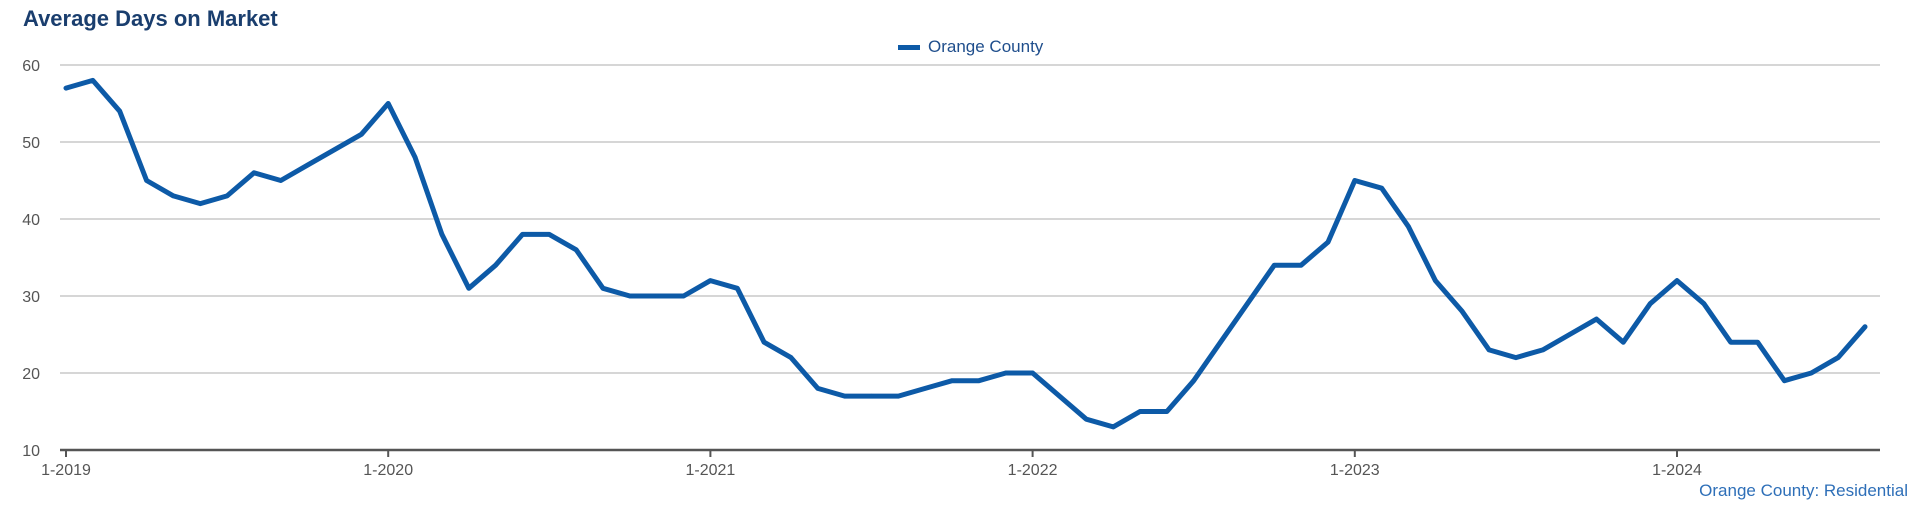 The width and height of the screenshot is (1920, 508). Describe the element at coordinates (1355, 470) in the screenshot. I see `x-tick-label: 1-2023` at that location.